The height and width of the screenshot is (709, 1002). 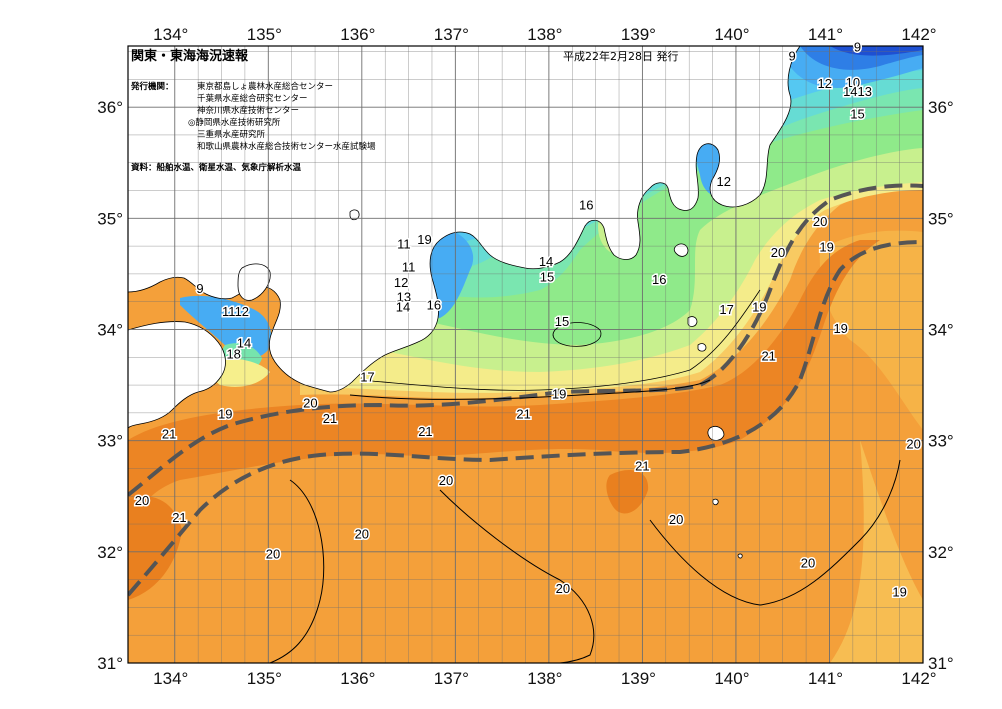 I want to click on isotherm-label: 12, so click(x=825, y=83).